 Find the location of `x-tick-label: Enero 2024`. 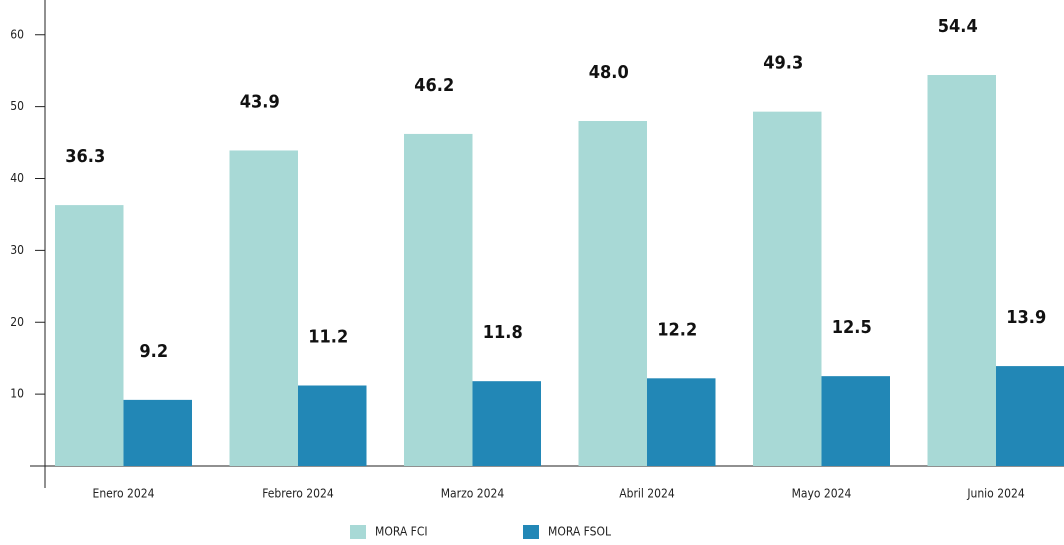

x-tick-label: Enero 2024 is located at coordinates (124, 494).